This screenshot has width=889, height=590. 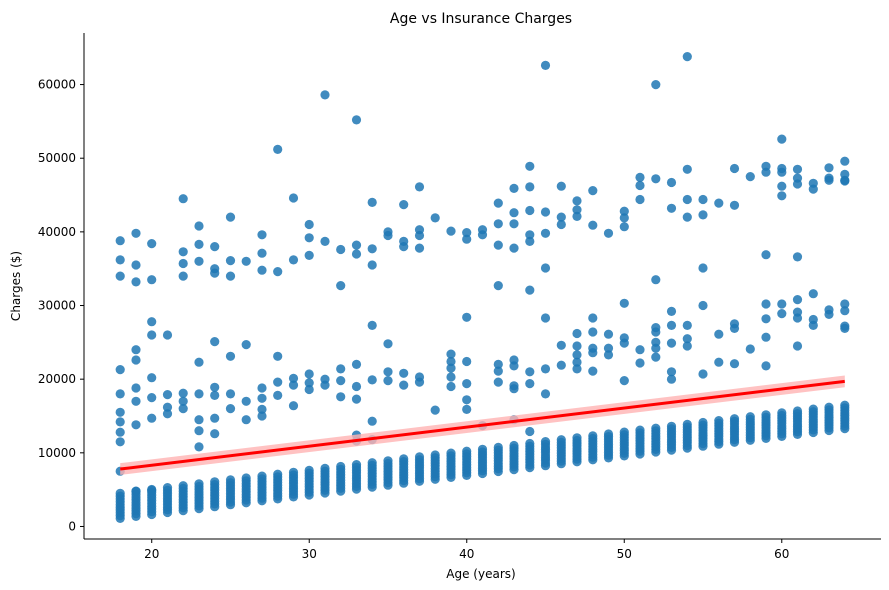 I want to click on x-tick-label: 60, so click(x=781, y=554).